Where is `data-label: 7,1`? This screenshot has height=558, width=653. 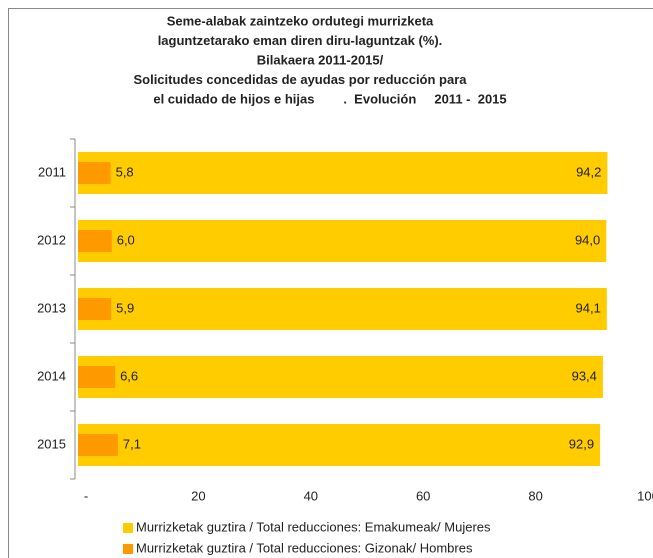 data-label: 7,1 is located at coordinates (132, 443).